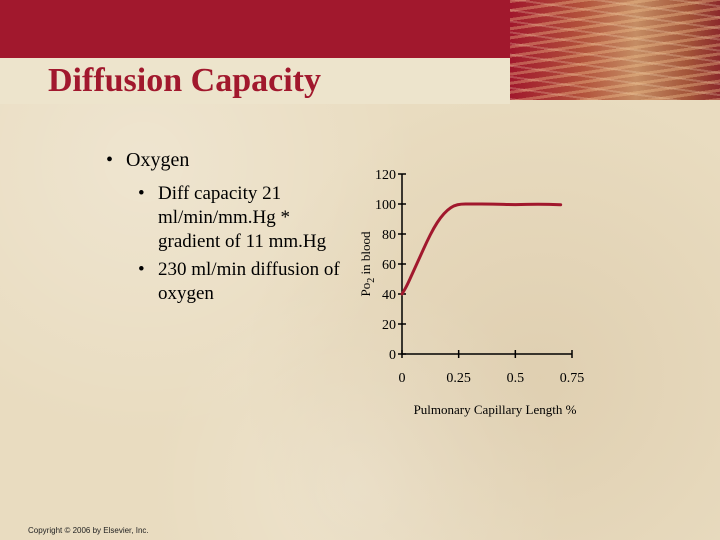 The image size is (720, 540). Describe the element at coordinates (365, 254) in the screenshot. I see `y-axis-label-rest: in blood` at that location.